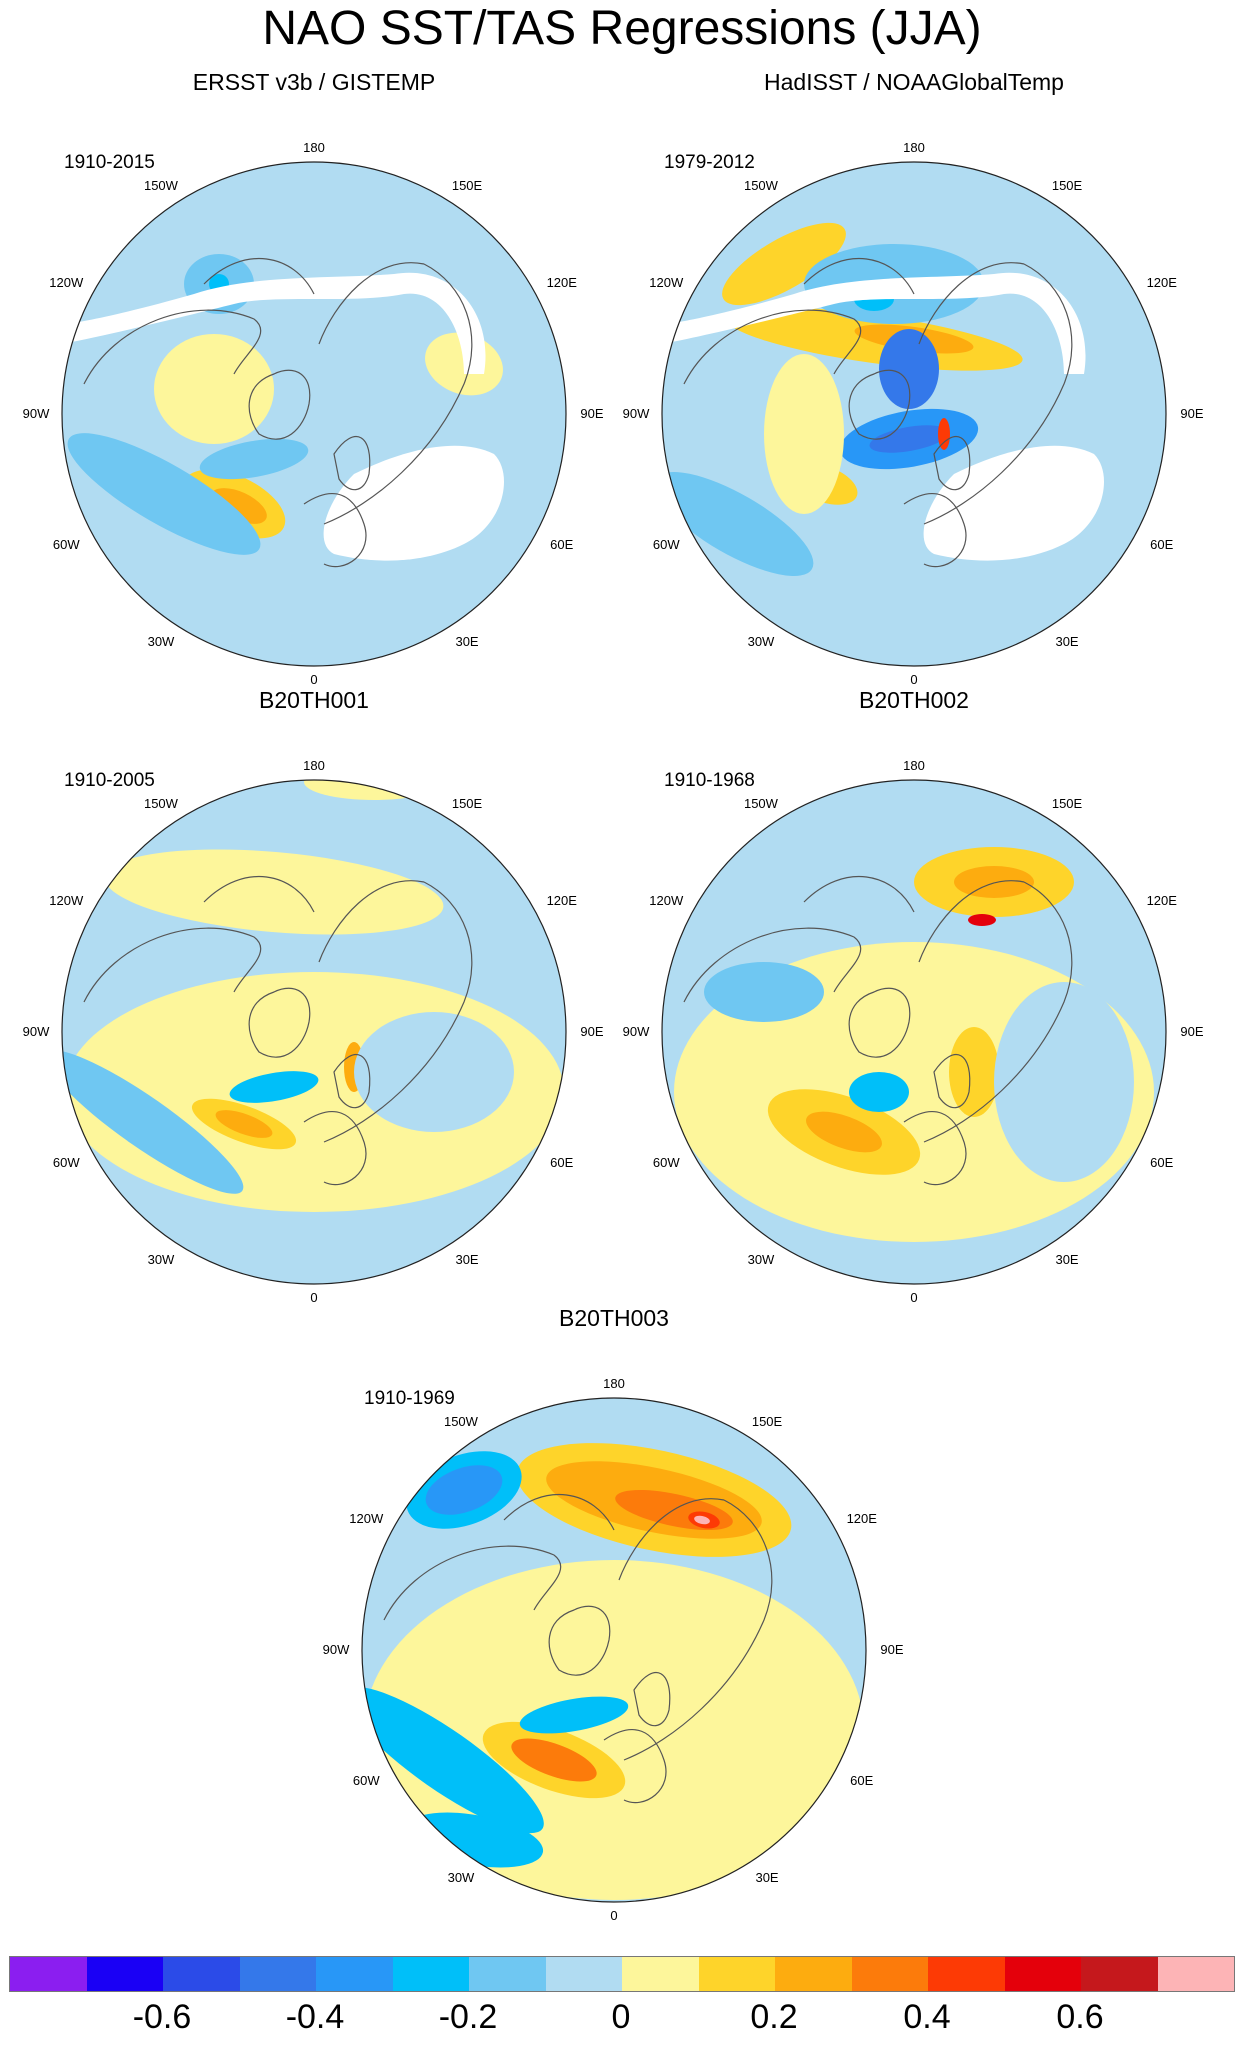  What do you see at coordinates (622, 1974) in the screenshot?
I see `colorbar` at bounding box center [622, 1974].